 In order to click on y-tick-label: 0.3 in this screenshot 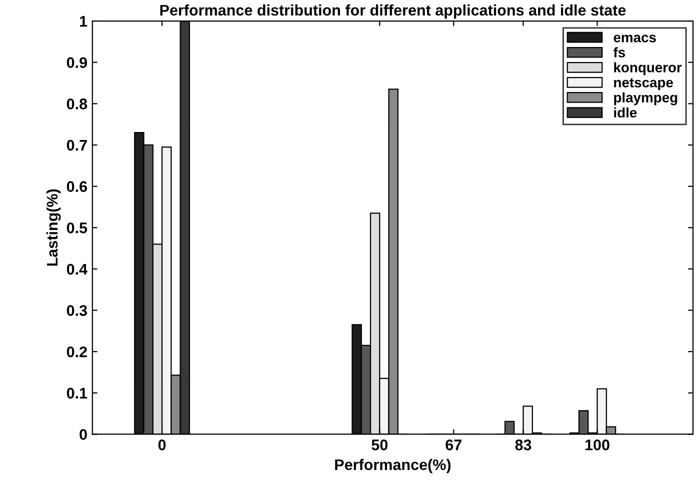, I will do `click(76, 310)`.